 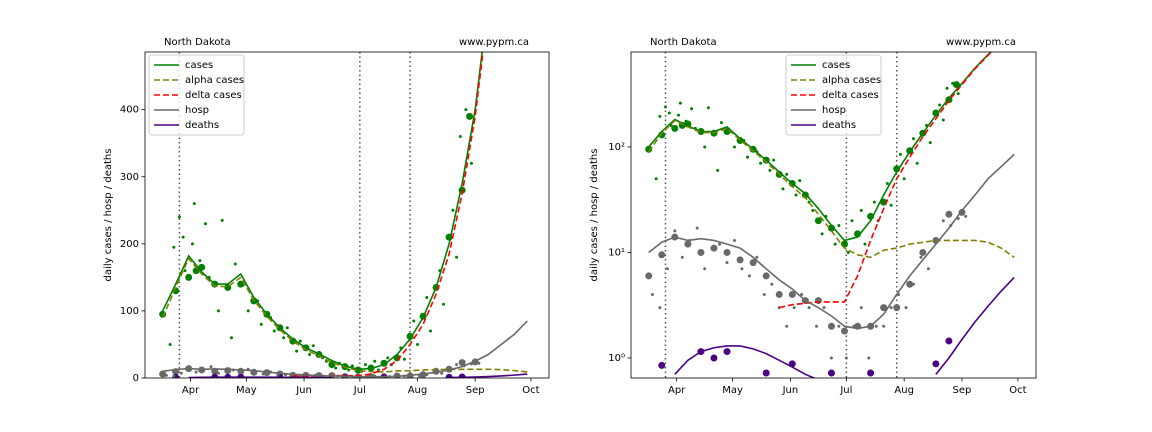 I want to click on y-tick-label: 300, so click(x=129, y=177).